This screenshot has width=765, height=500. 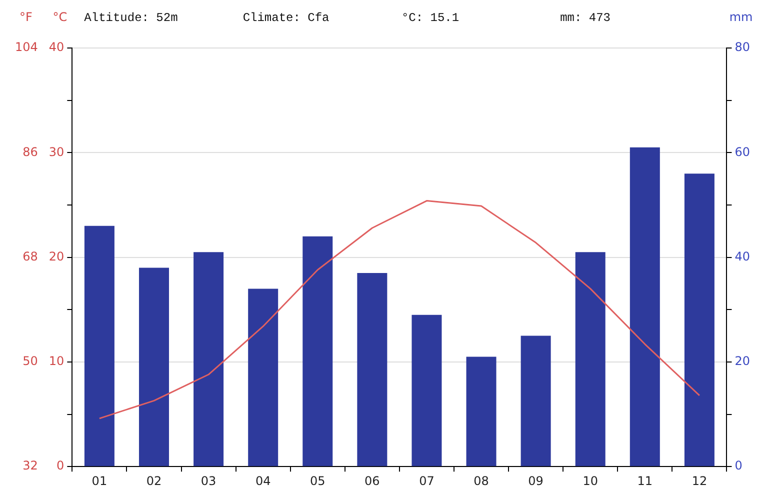 I want to click on y2-tick-label: 80, so click(x=742, y=47).